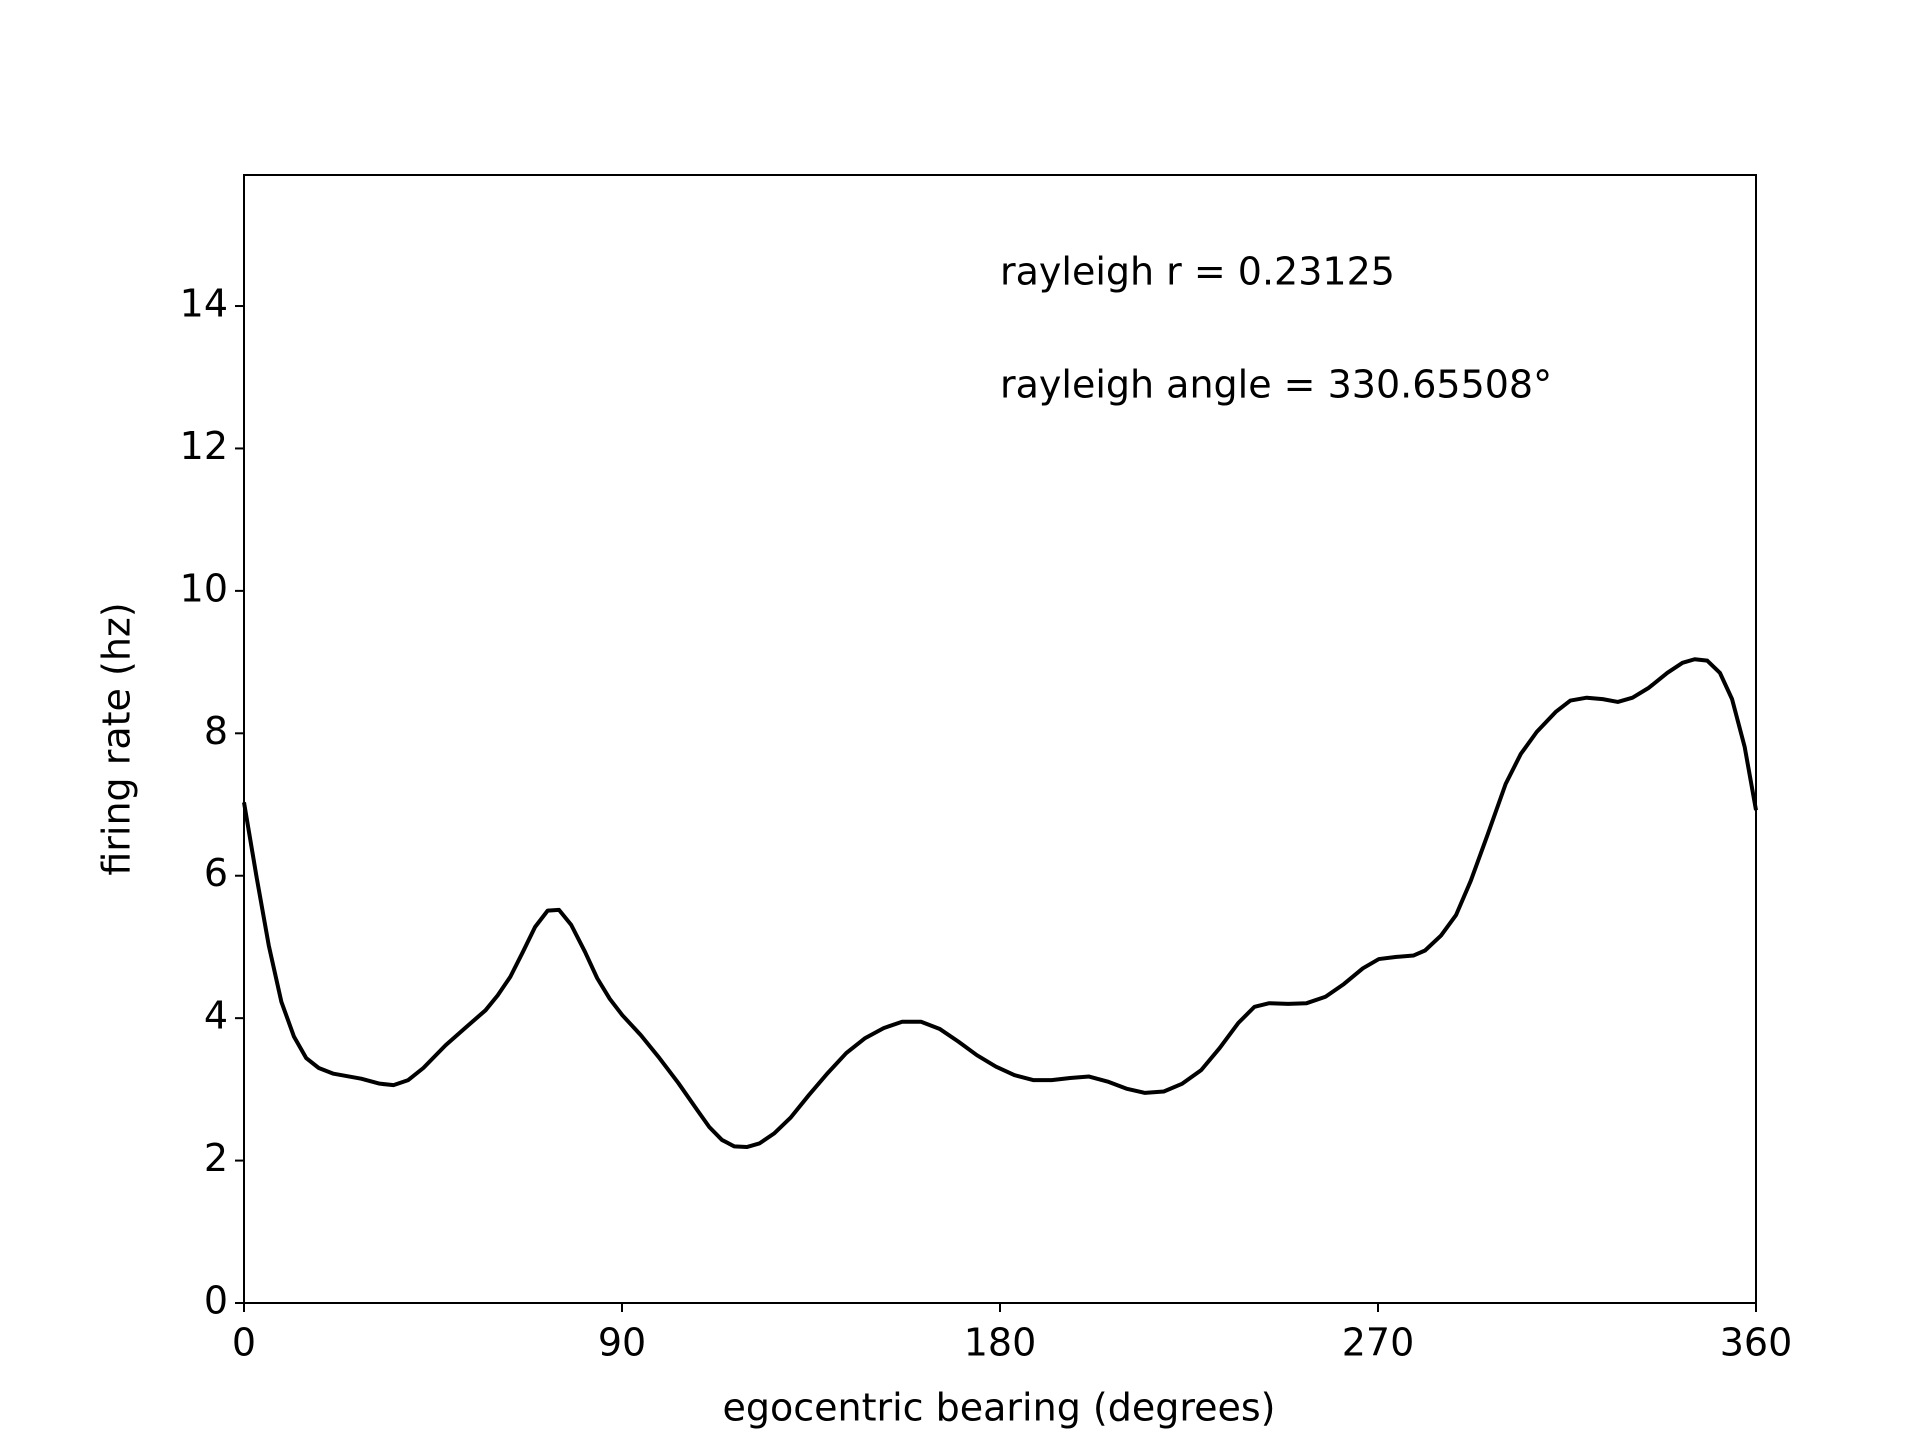  Describe the element at coordinates (1378, 1343) in the screenshot. I see `x-tick-label: 270` at that location.